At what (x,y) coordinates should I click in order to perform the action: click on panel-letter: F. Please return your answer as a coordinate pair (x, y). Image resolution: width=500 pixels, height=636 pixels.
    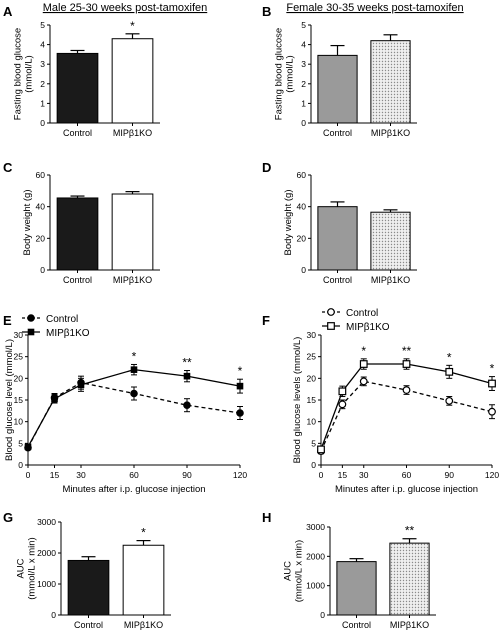
    Looking at the image, I should click on (266, 320).